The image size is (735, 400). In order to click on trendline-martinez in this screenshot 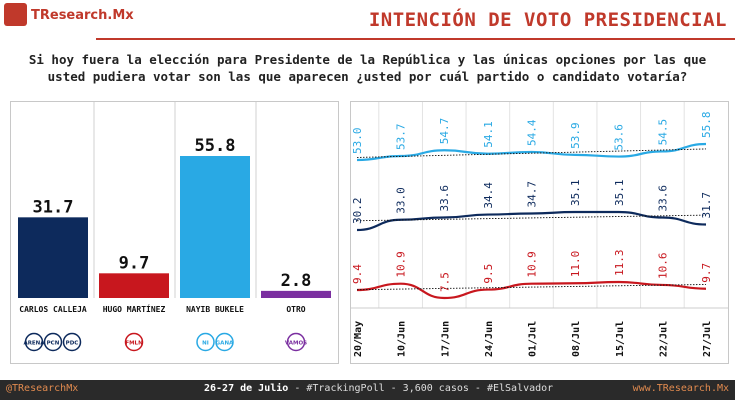, I will do `click(531, 287)`.